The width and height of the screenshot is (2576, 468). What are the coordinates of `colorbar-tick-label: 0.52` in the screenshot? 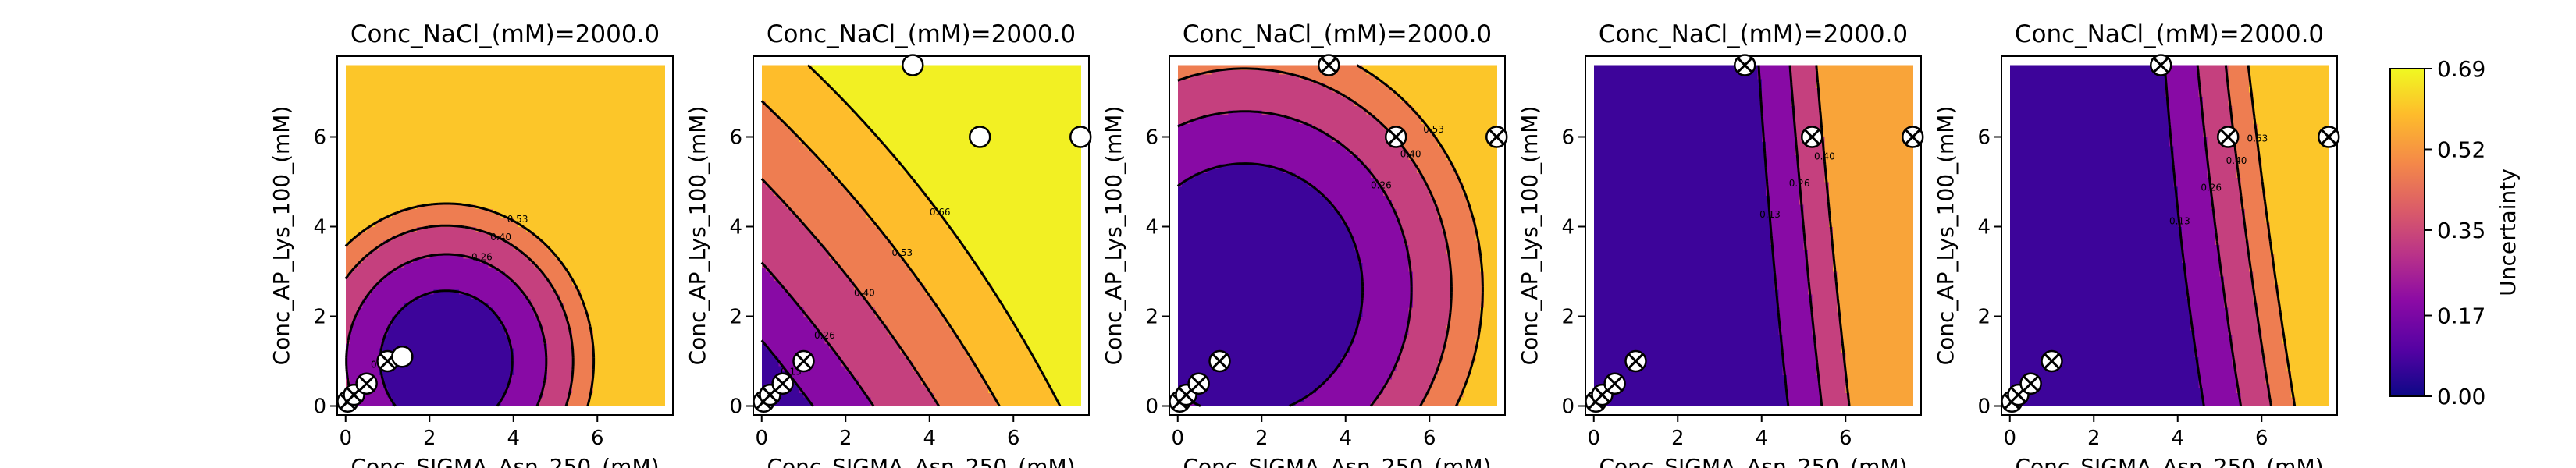 It's located at (2461, 149).